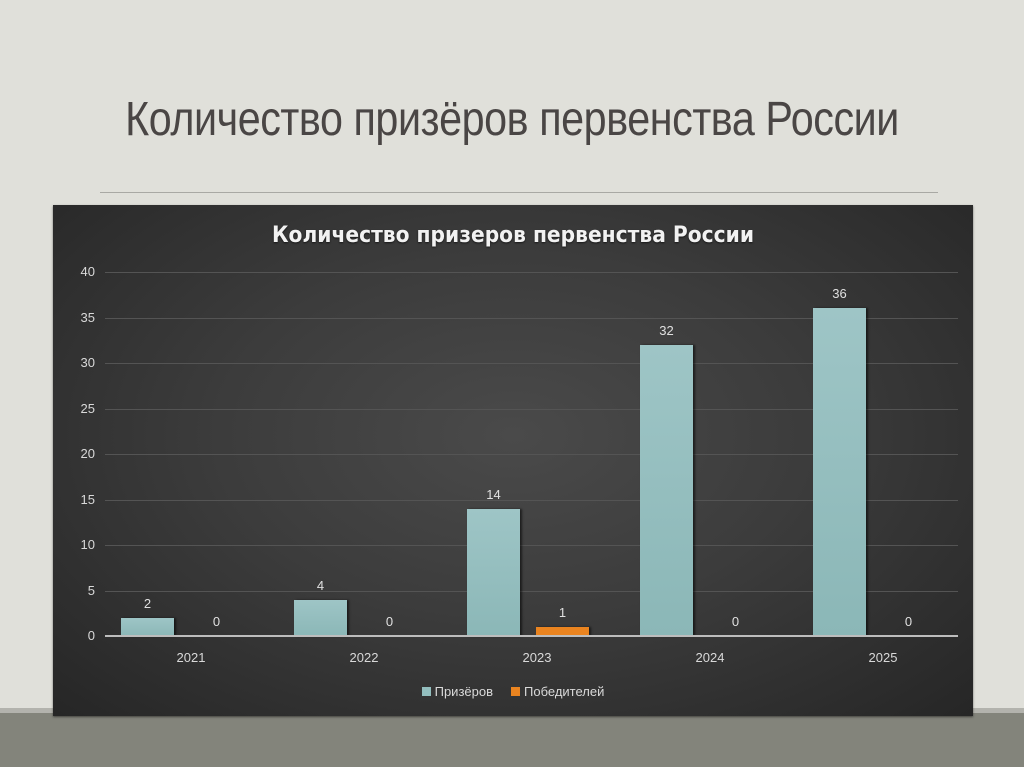 The height and width of the screenshot is (767, 1024). Describe the element at coordinates (147, 626) in the screenshot. I see `bar-prizewinners-2021` at that location.